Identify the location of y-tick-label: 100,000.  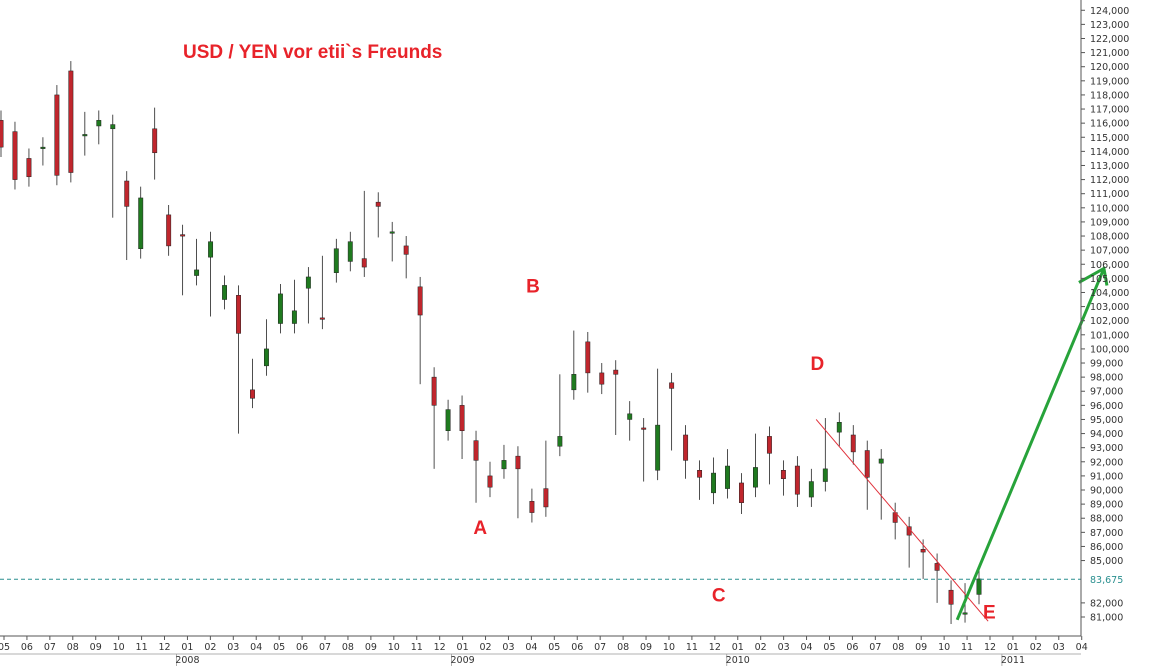
(1109, 349).